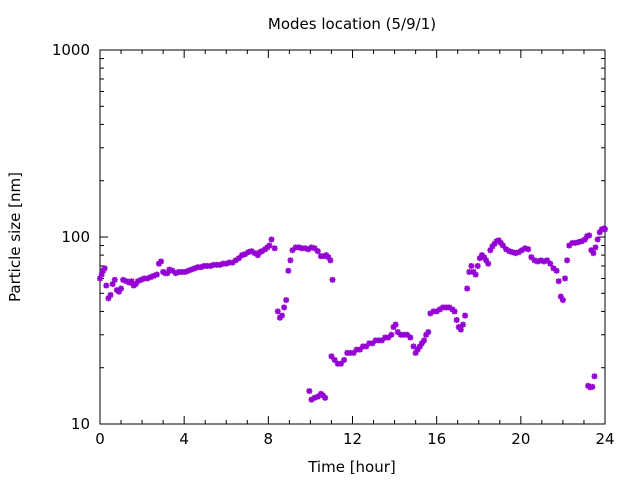 The width and height of the screenshot is (640, 480). What do you see at coordinates (75, 237) in the screenshot?
I see `y-tick-label: 100` at bounding box center [75, 237].